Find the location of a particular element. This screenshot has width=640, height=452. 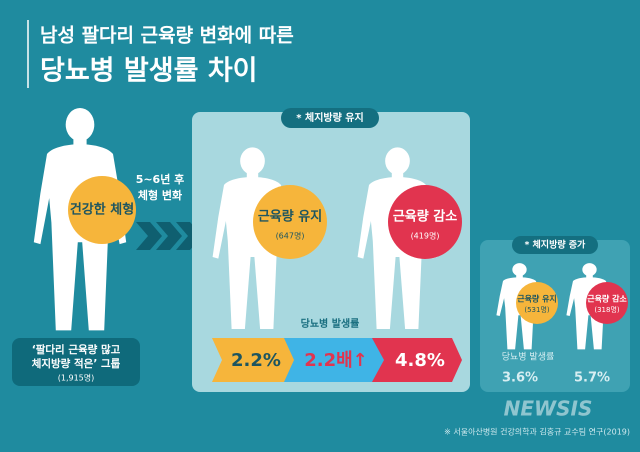

group-label: 체지방량 적은’ 그룹 is located at coordinates (76, 363).